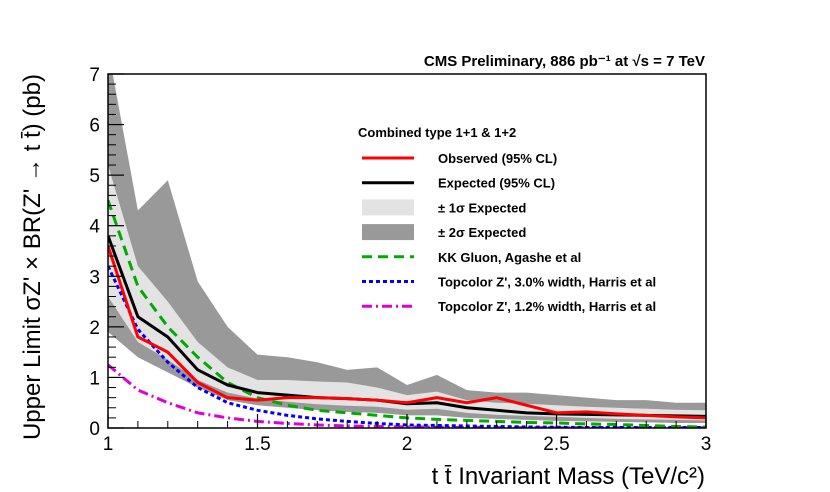 The image size is (830, 492). I want to click on y-tick-label: 4, so click(94, 227).